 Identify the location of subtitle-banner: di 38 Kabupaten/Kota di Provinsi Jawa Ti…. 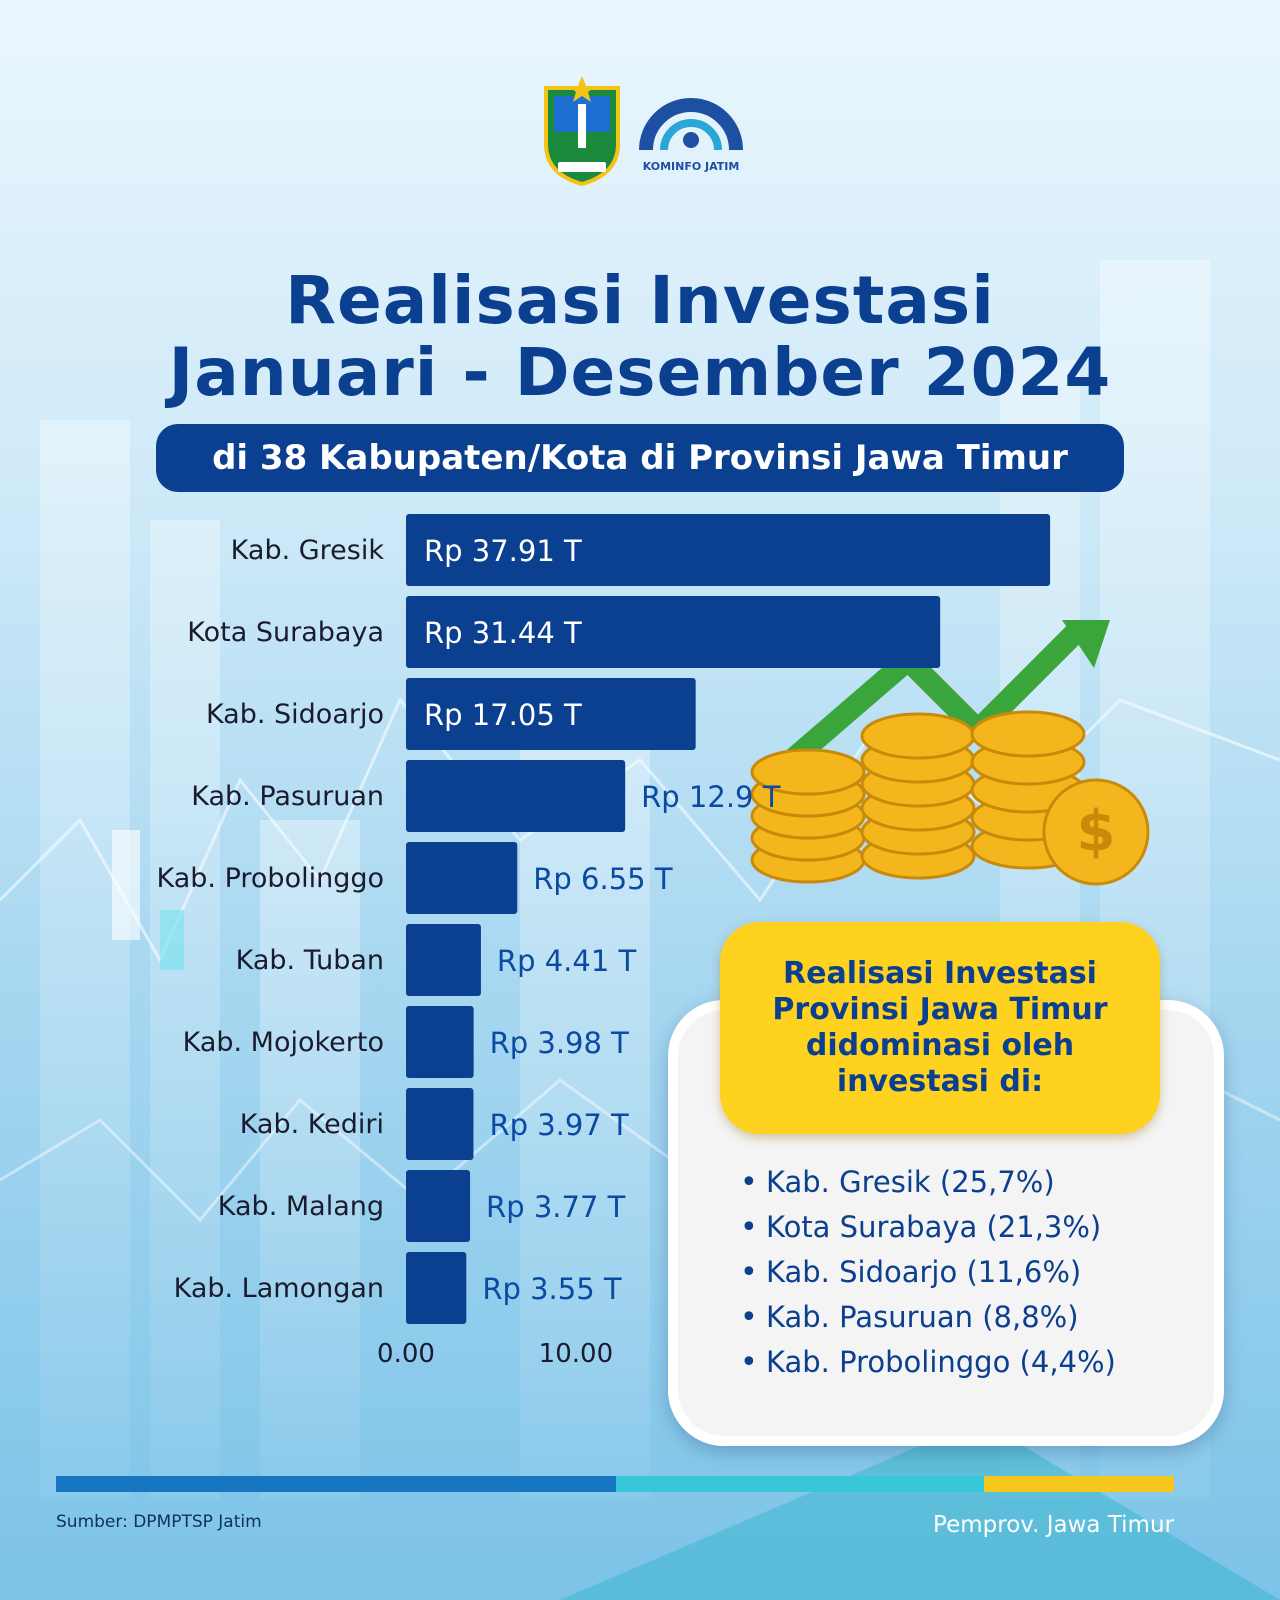
(640, 458).